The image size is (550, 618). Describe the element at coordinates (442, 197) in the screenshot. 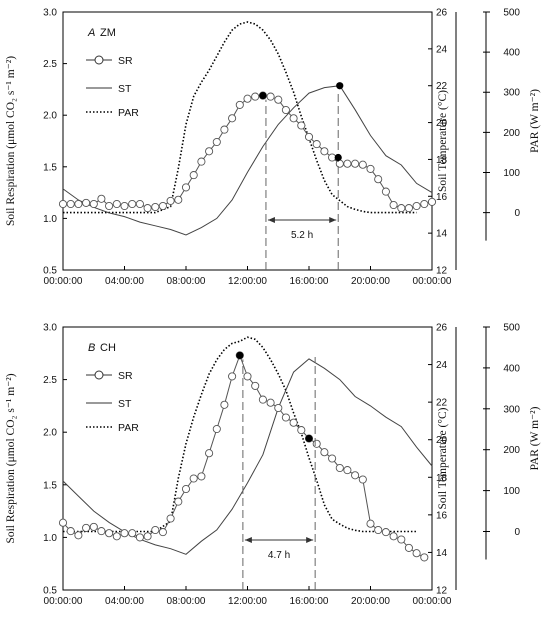

I see `panel-a-st-tick-label: 16` at that location.